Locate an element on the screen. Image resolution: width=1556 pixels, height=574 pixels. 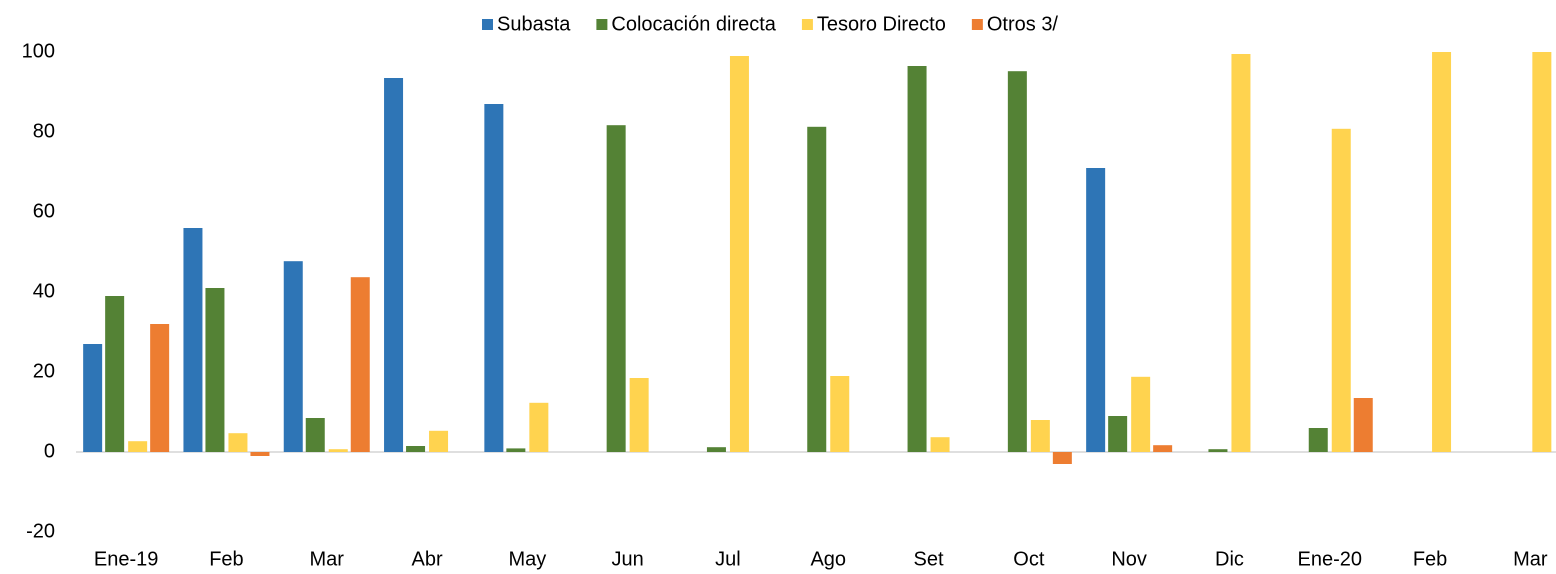
y-tick-label: 0 is located at coordinates (49, 451).